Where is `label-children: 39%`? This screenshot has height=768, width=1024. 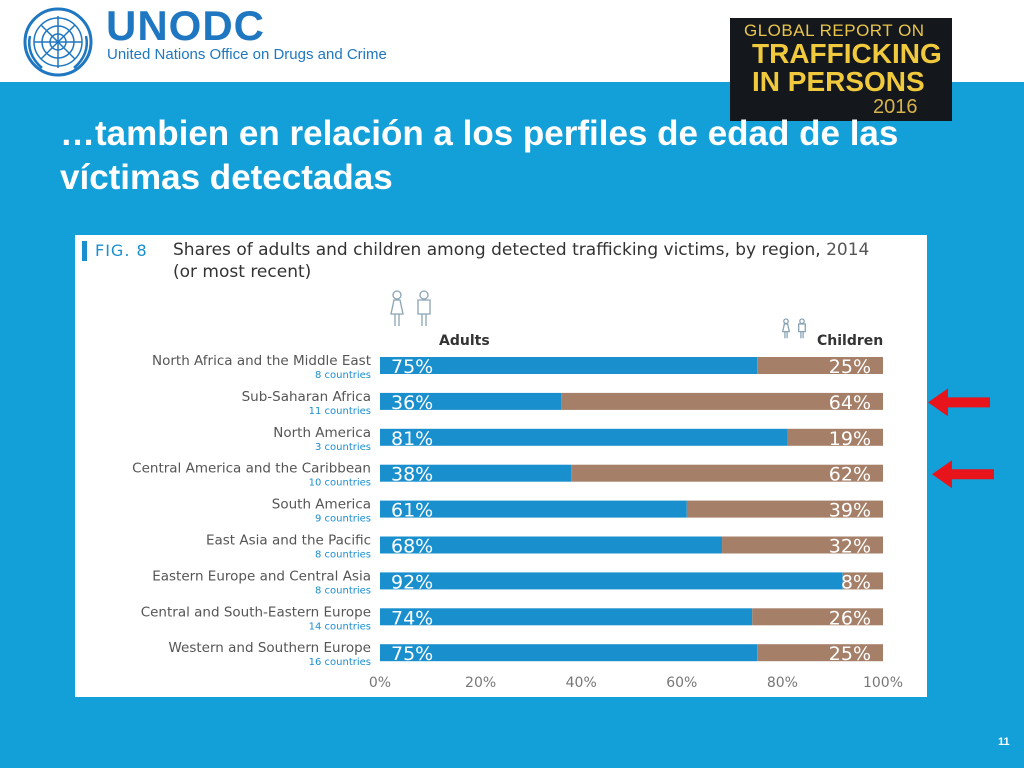 label-children: 39% is located at coordinates (850, 511).